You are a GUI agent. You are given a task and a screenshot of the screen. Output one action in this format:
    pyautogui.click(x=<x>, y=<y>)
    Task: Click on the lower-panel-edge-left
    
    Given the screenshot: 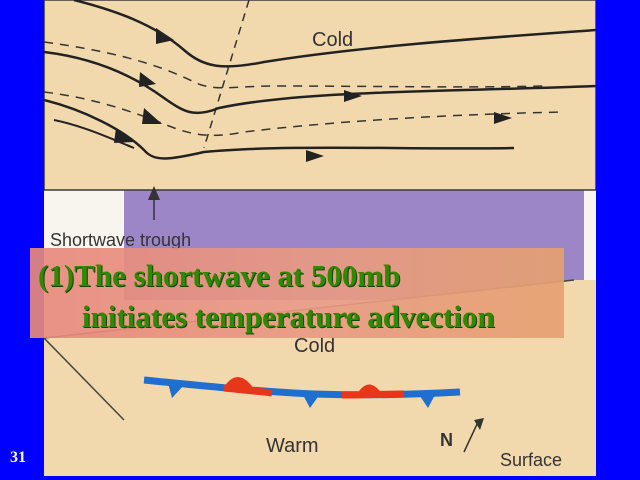 What is the action you would take?
    pyautogui.click(x=84, y=379)
    